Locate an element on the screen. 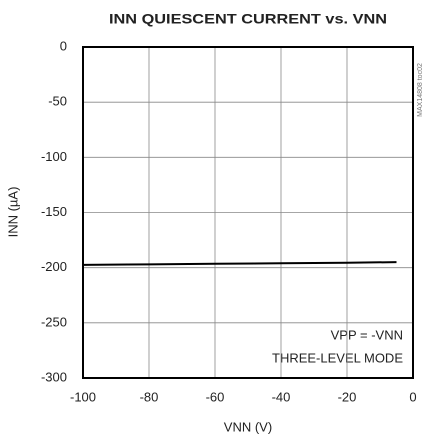 The width and height of the screenshot is (425, 441). y-tick-label: -250 is located at coordinates (54, 321).